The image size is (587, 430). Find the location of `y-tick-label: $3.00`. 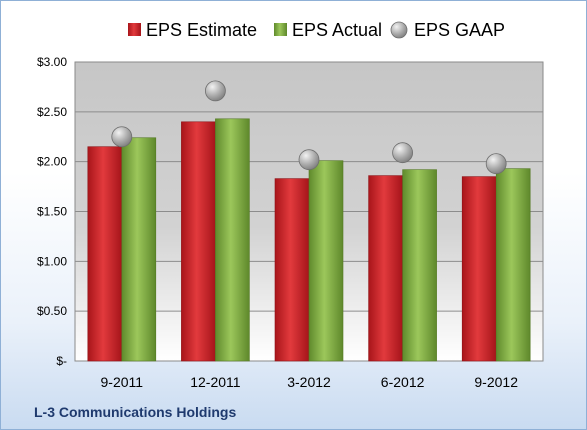

y-tick-label: $3.00 is located at coordinates (52, 62).